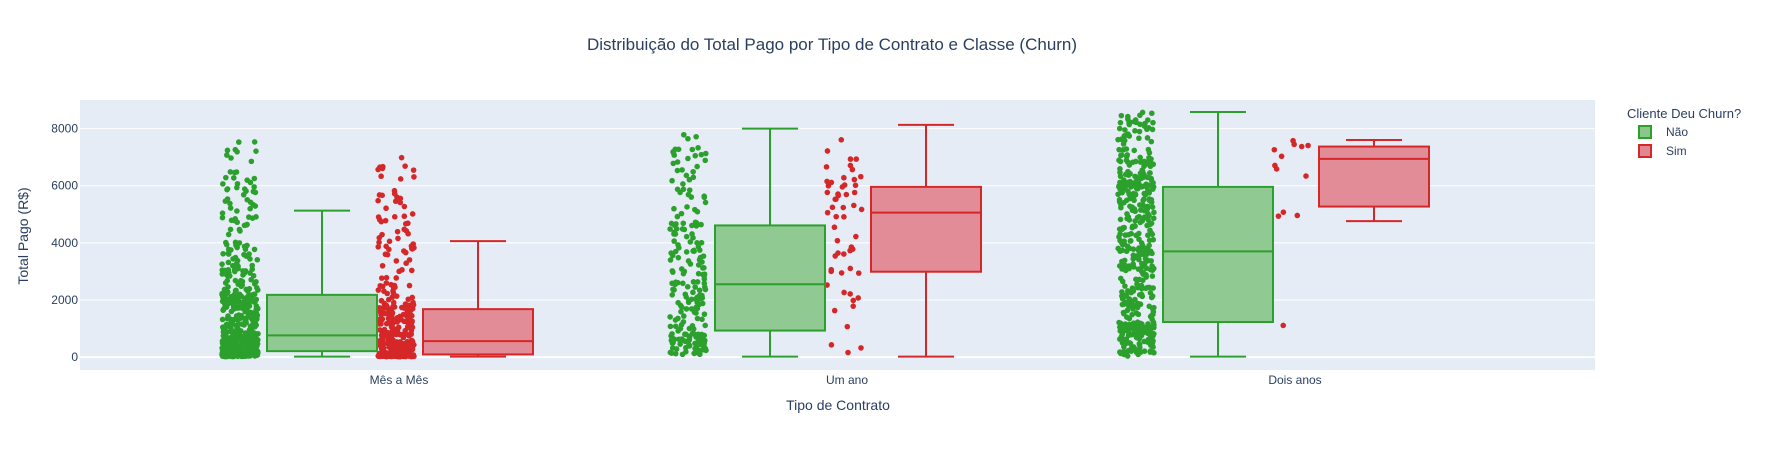 The height and width of the screenshot is (450, 1778). What do you see at coordinates (64, 243) in the screenshot?
I see `y-tick-label: 4000` at bounding box center [64, 243].